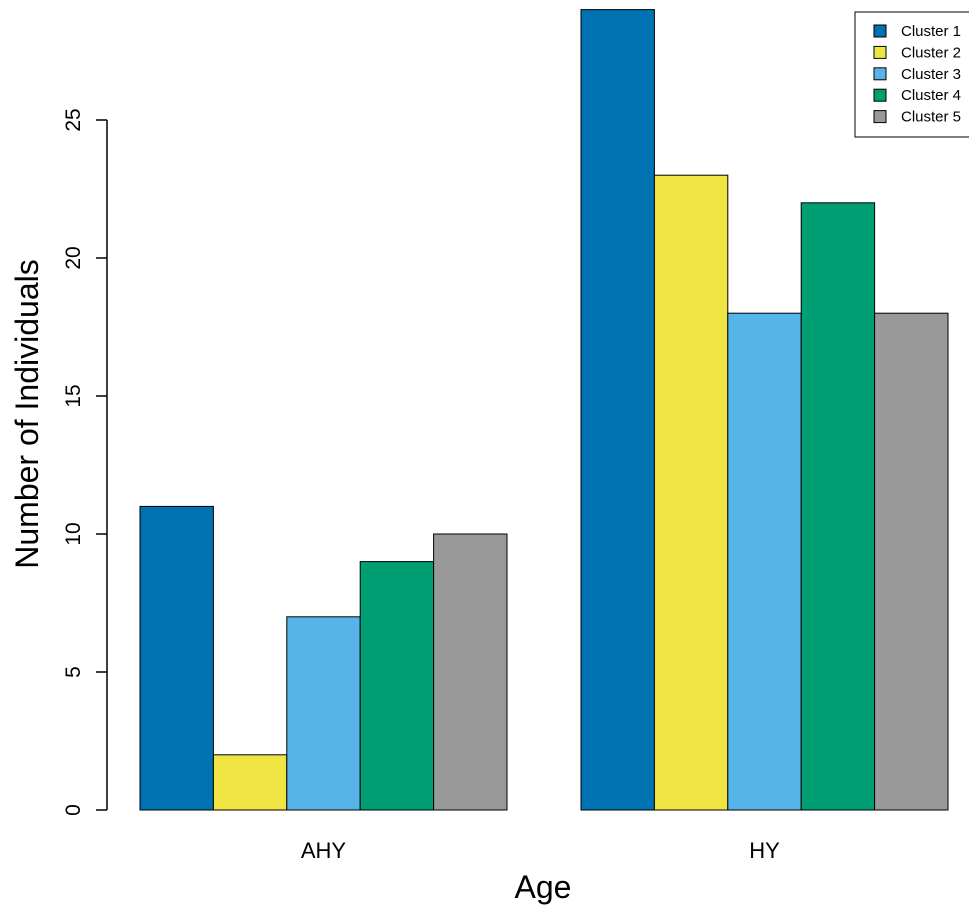  Describe the element at coordinates (931, 31) in the screenshot. I see `legend-label-cluster-1: Cluster 1` at that location.